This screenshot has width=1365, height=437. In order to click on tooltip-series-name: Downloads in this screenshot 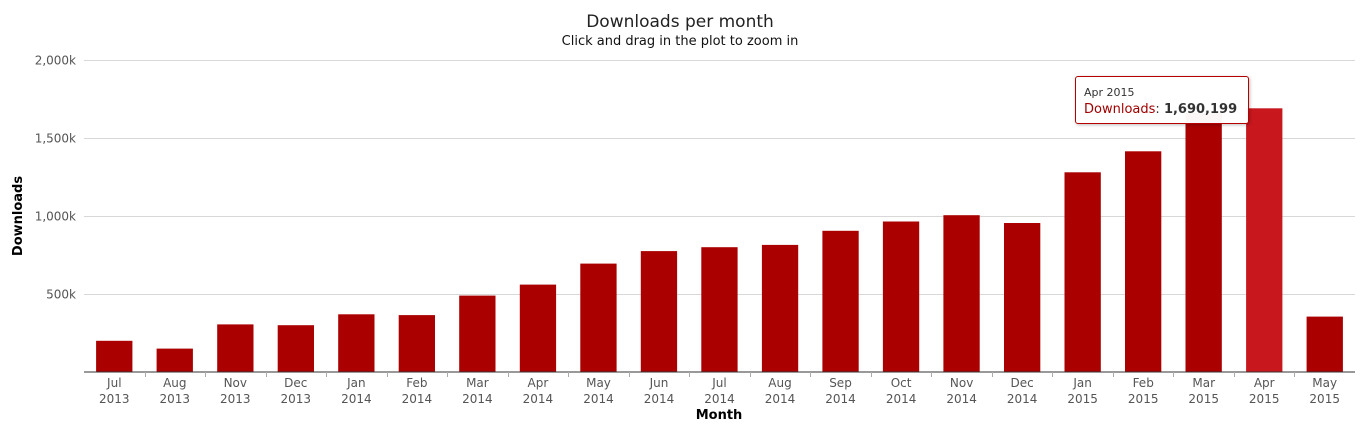, I will do `click(1120, 109)`.